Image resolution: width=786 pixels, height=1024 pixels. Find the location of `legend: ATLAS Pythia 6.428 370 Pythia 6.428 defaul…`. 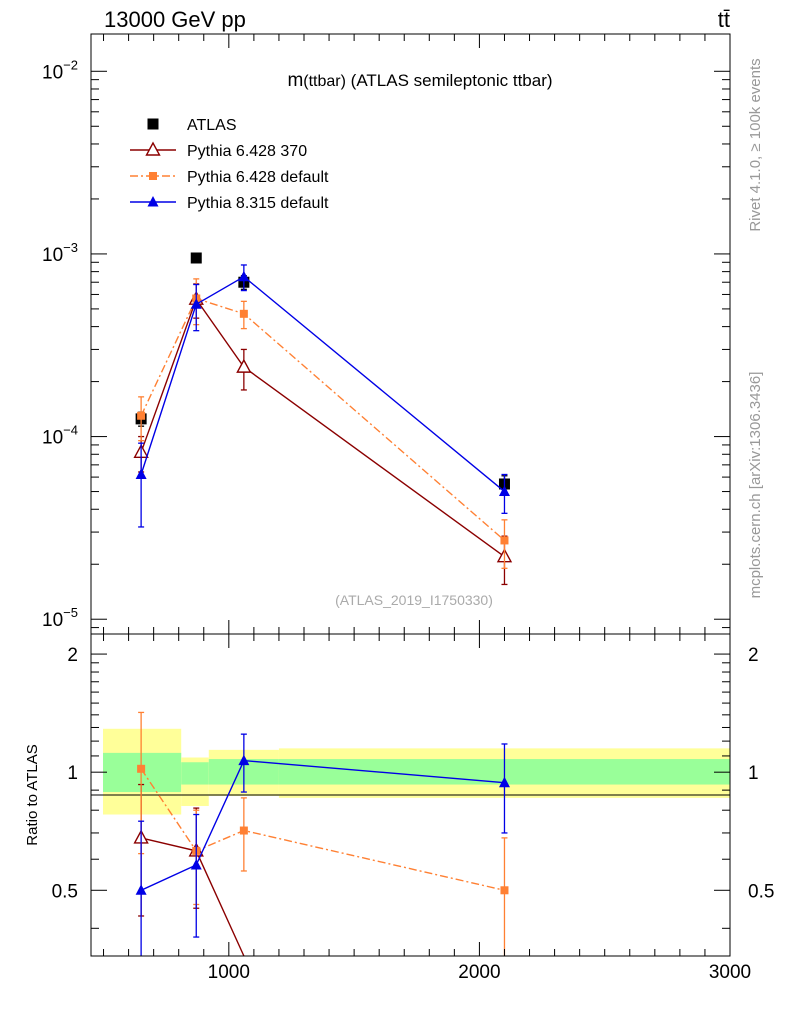

legend: ATLAS Pythia 6.428 370 Pythia 6.428 defaul… is located at coordinates (229, 164).